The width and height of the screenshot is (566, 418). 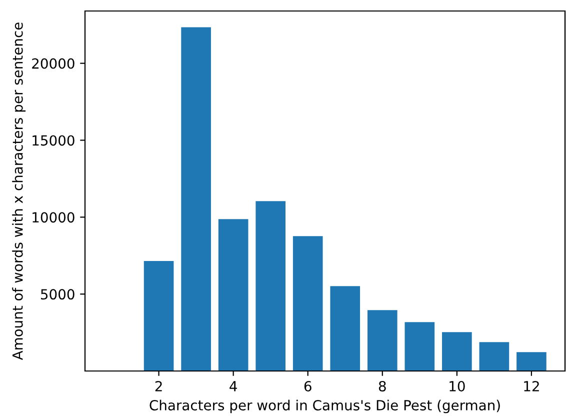 What do you see at coordinates (382, 386) in the screenshot?
I see `x-tick-label: 8` at bounding box center [382, 386].